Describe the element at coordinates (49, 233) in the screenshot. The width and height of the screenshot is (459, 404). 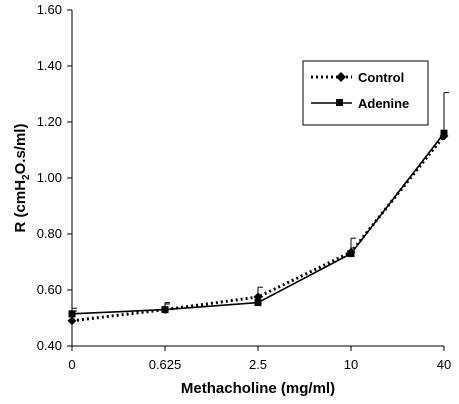
I see `y-tick-label: 0.80` at that location.